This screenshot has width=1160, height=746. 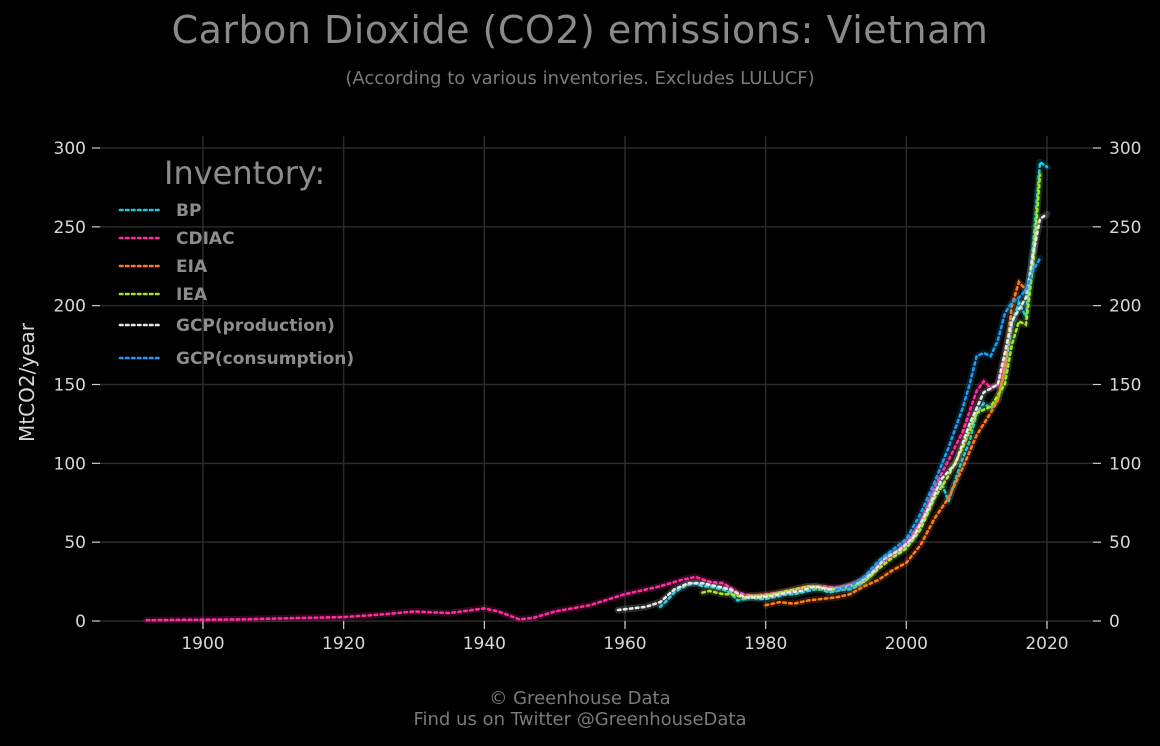 What do you see at coordinates (188, 211) in the screenshot?
I see `legend-label: BP` at bounding box center [188, 211].